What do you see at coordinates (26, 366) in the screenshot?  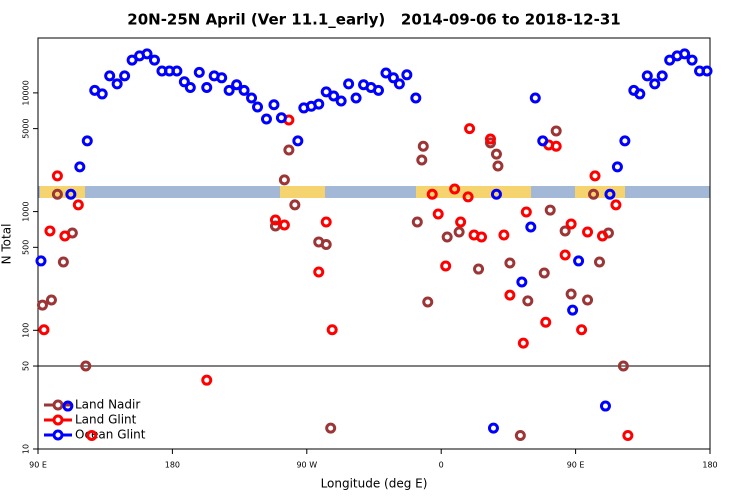 I see `y-tick-label: 50` at bounding box center [26, 366].